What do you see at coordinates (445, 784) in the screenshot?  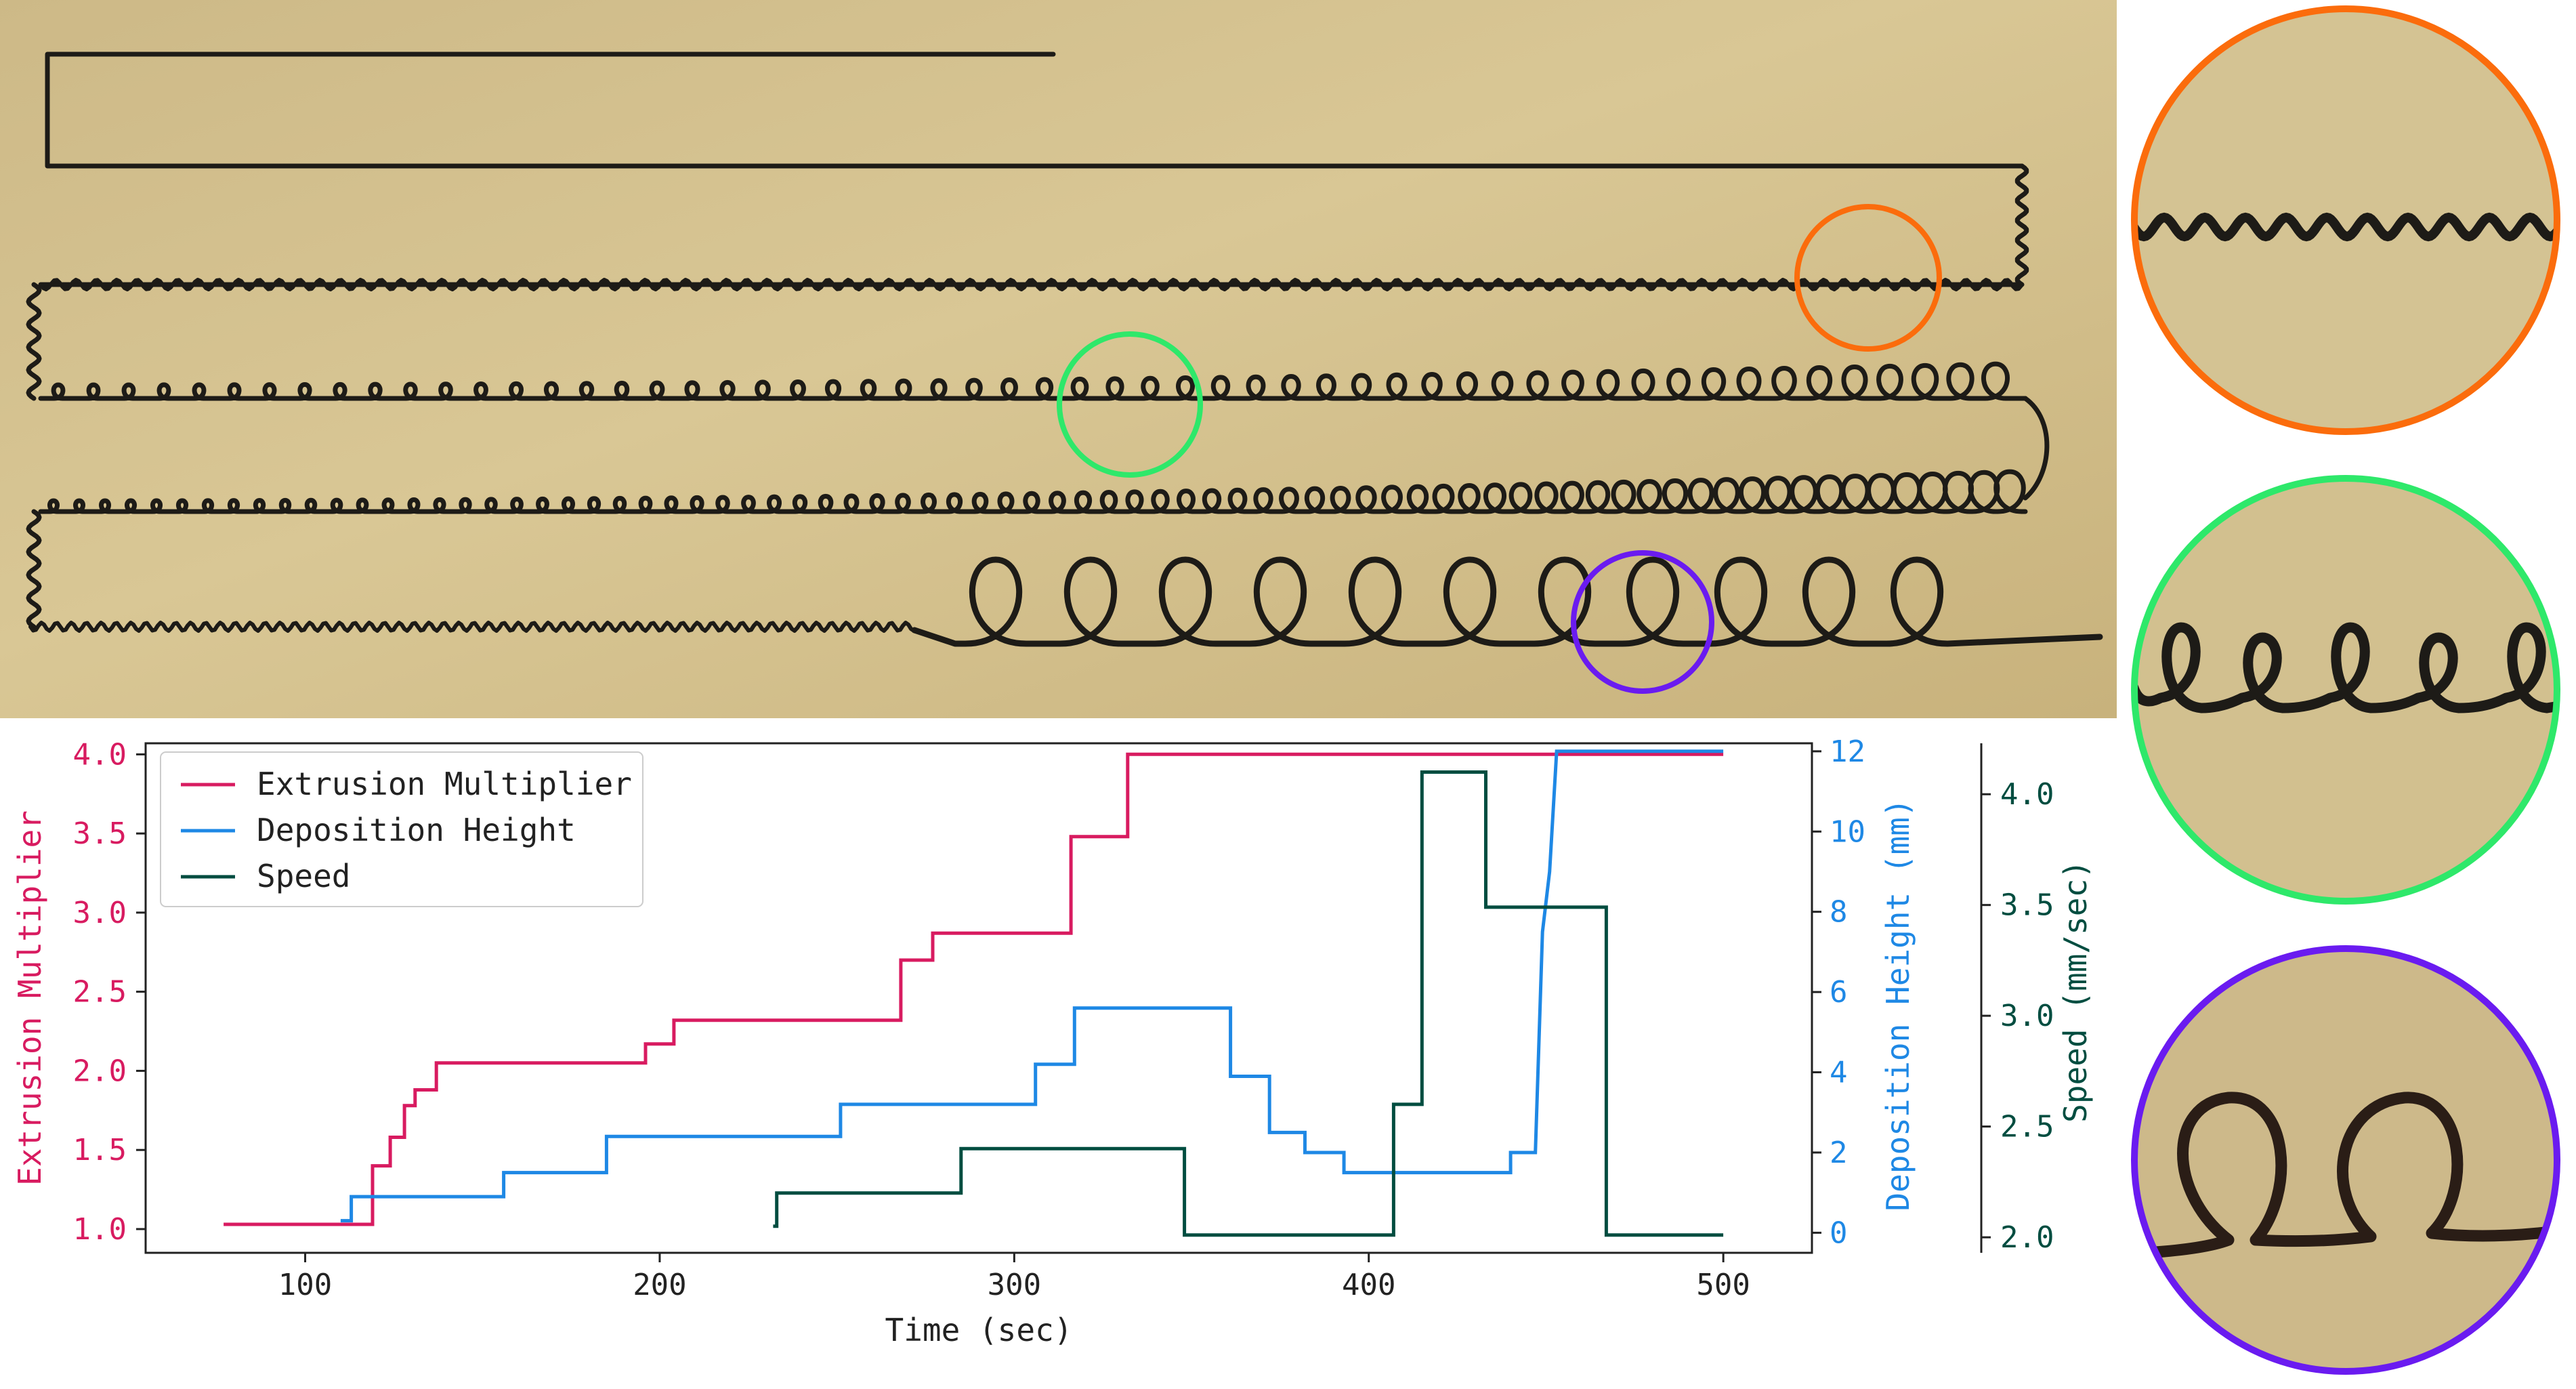 I see `legend-entry: Extrusion Multiplier` at bounding box center [445, 784].